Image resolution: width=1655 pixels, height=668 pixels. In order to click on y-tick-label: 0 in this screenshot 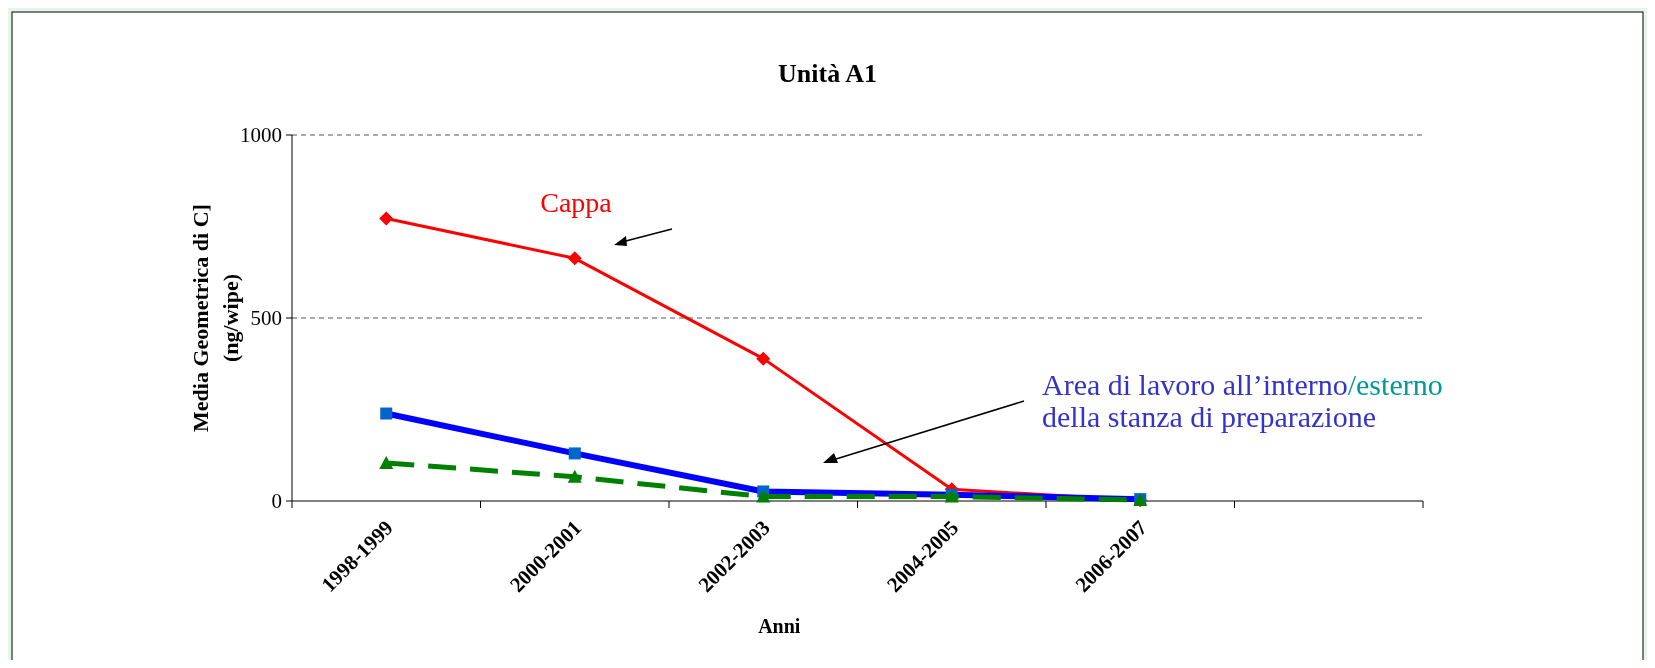, I will do `click(276, 501)`.